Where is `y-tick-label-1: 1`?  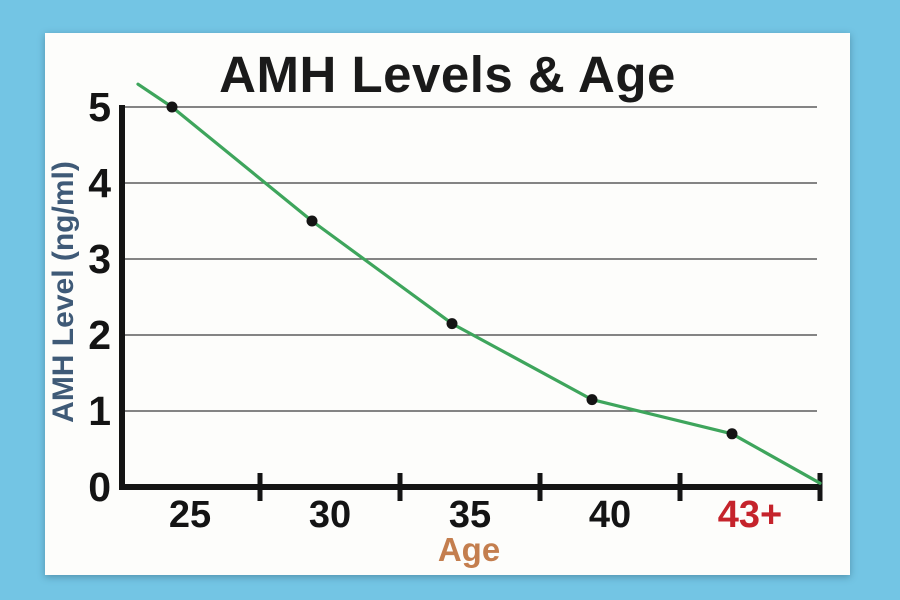 y-tick-label-1: 1 is located at coordinates (99, 411).